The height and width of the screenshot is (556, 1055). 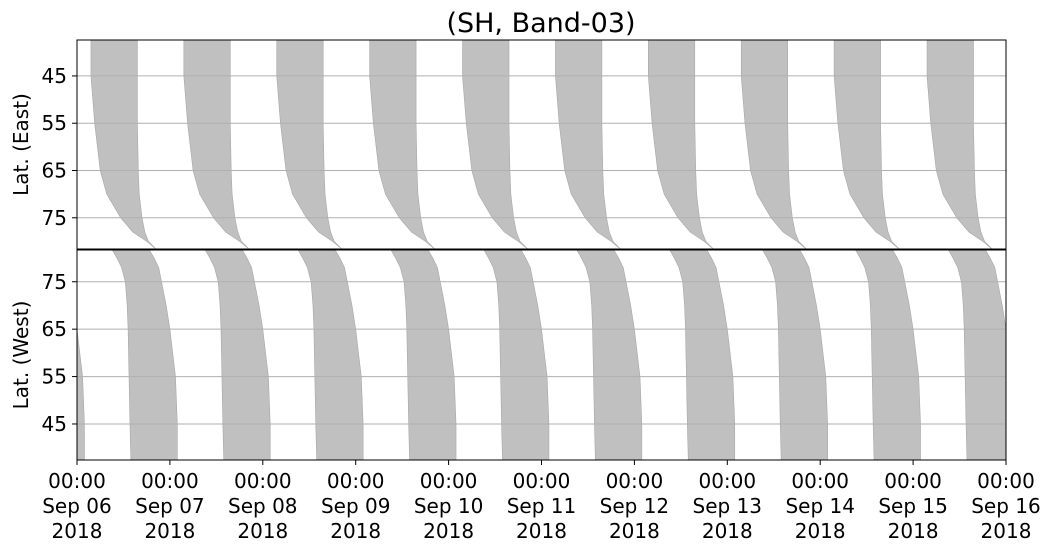 I want to click on x-tick-label: 00:00 Sep 07 2018, so click(x=170, y=506).